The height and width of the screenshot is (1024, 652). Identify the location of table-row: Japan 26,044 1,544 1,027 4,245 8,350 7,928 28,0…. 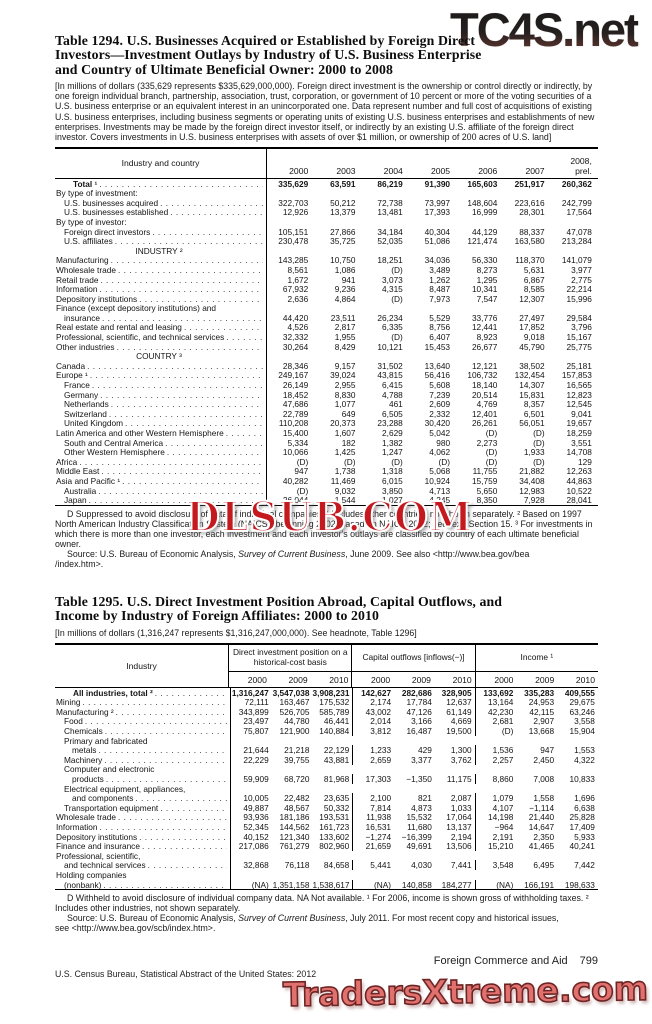
(326, 500).